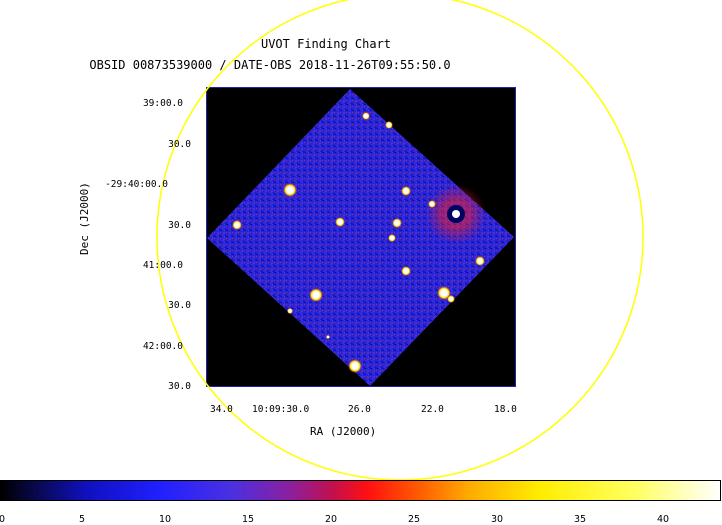  What do you see at coordinates (162, 346) in the screenshot?
I see `y-tick-label: 42:00.0` at bounding box center [162, 346].